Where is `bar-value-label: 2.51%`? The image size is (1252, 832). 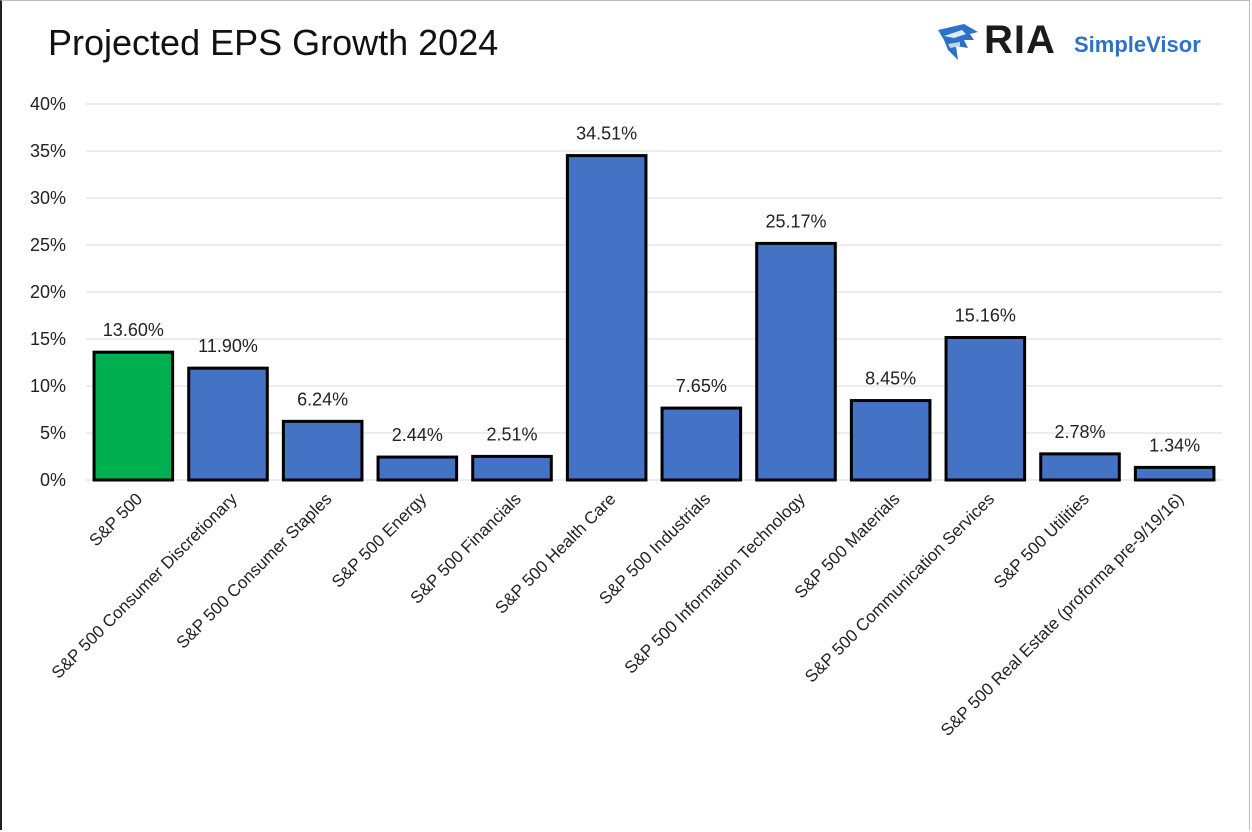
bar-value-label: 2.51% is located at coordinates (511, 434).